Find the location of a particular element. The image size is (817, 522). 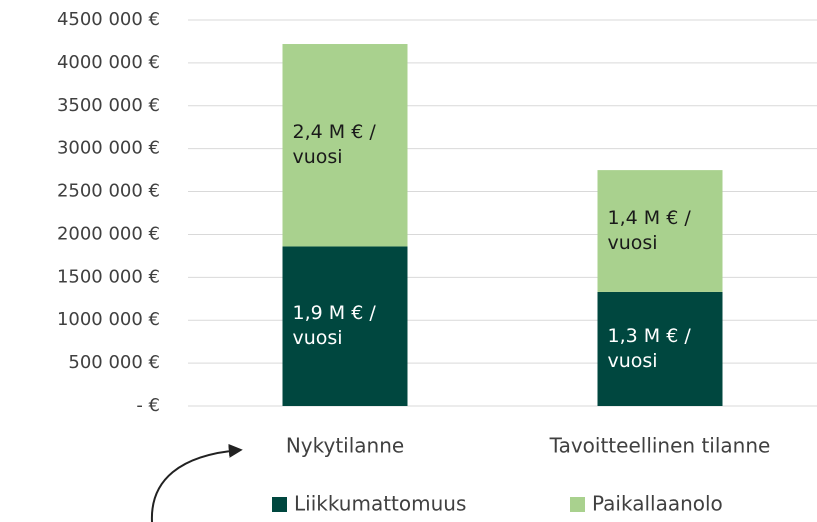

x-tick-label: Tavoitteellinen tilanne is located at coordinates (660, 446).